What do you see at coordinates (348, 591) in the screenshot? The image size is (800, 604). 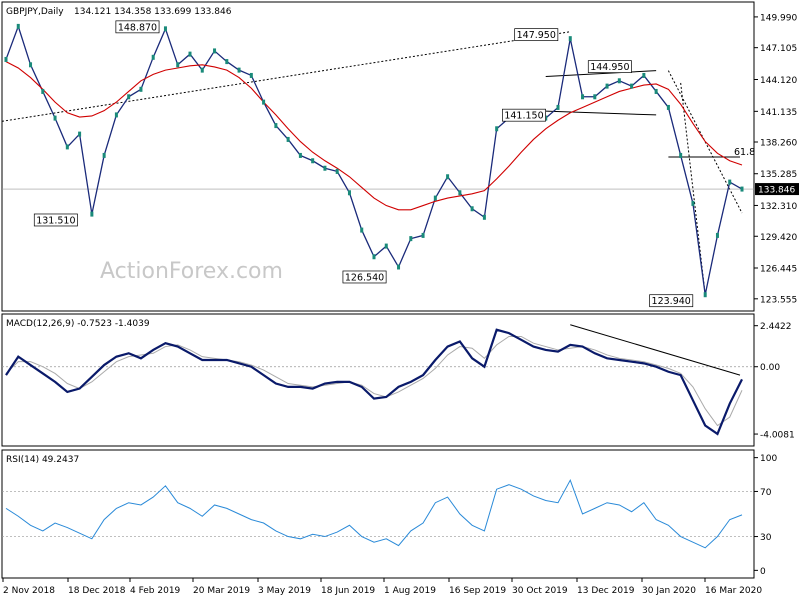 I see `x-tick-label: 18 Jun 2019` at bounding box center [348, 591].